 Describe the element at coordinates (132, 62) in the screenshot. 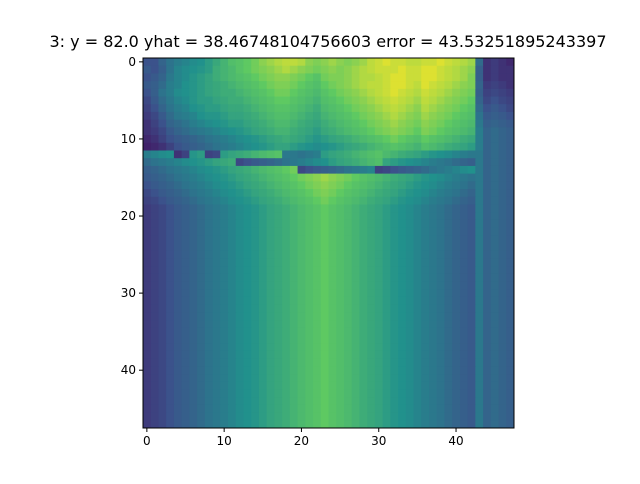

I see `y-tick-label: 0` at that location.